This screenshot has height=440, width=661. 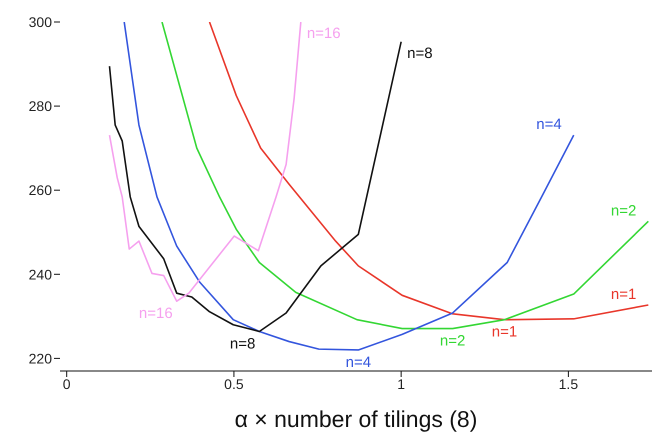 I want to click on series-label: n=16, so click(x=155, y=313).